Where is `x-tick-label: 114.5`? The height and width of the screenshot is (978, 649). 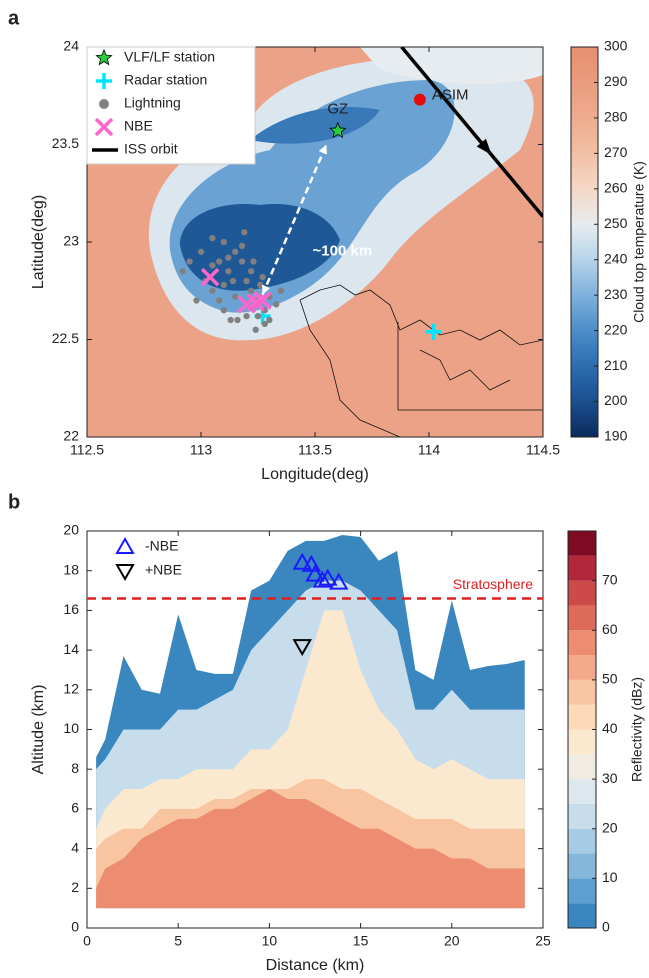
x-tick-label: 114.5 is located at coordinates (543, 450).